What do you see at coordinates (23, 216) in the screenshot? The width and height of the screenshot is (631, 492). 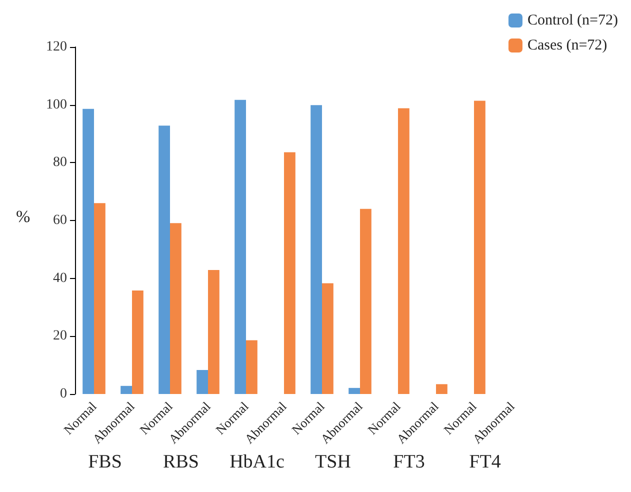 I see `y-axis-title: %` at bounding box center [23, 216].